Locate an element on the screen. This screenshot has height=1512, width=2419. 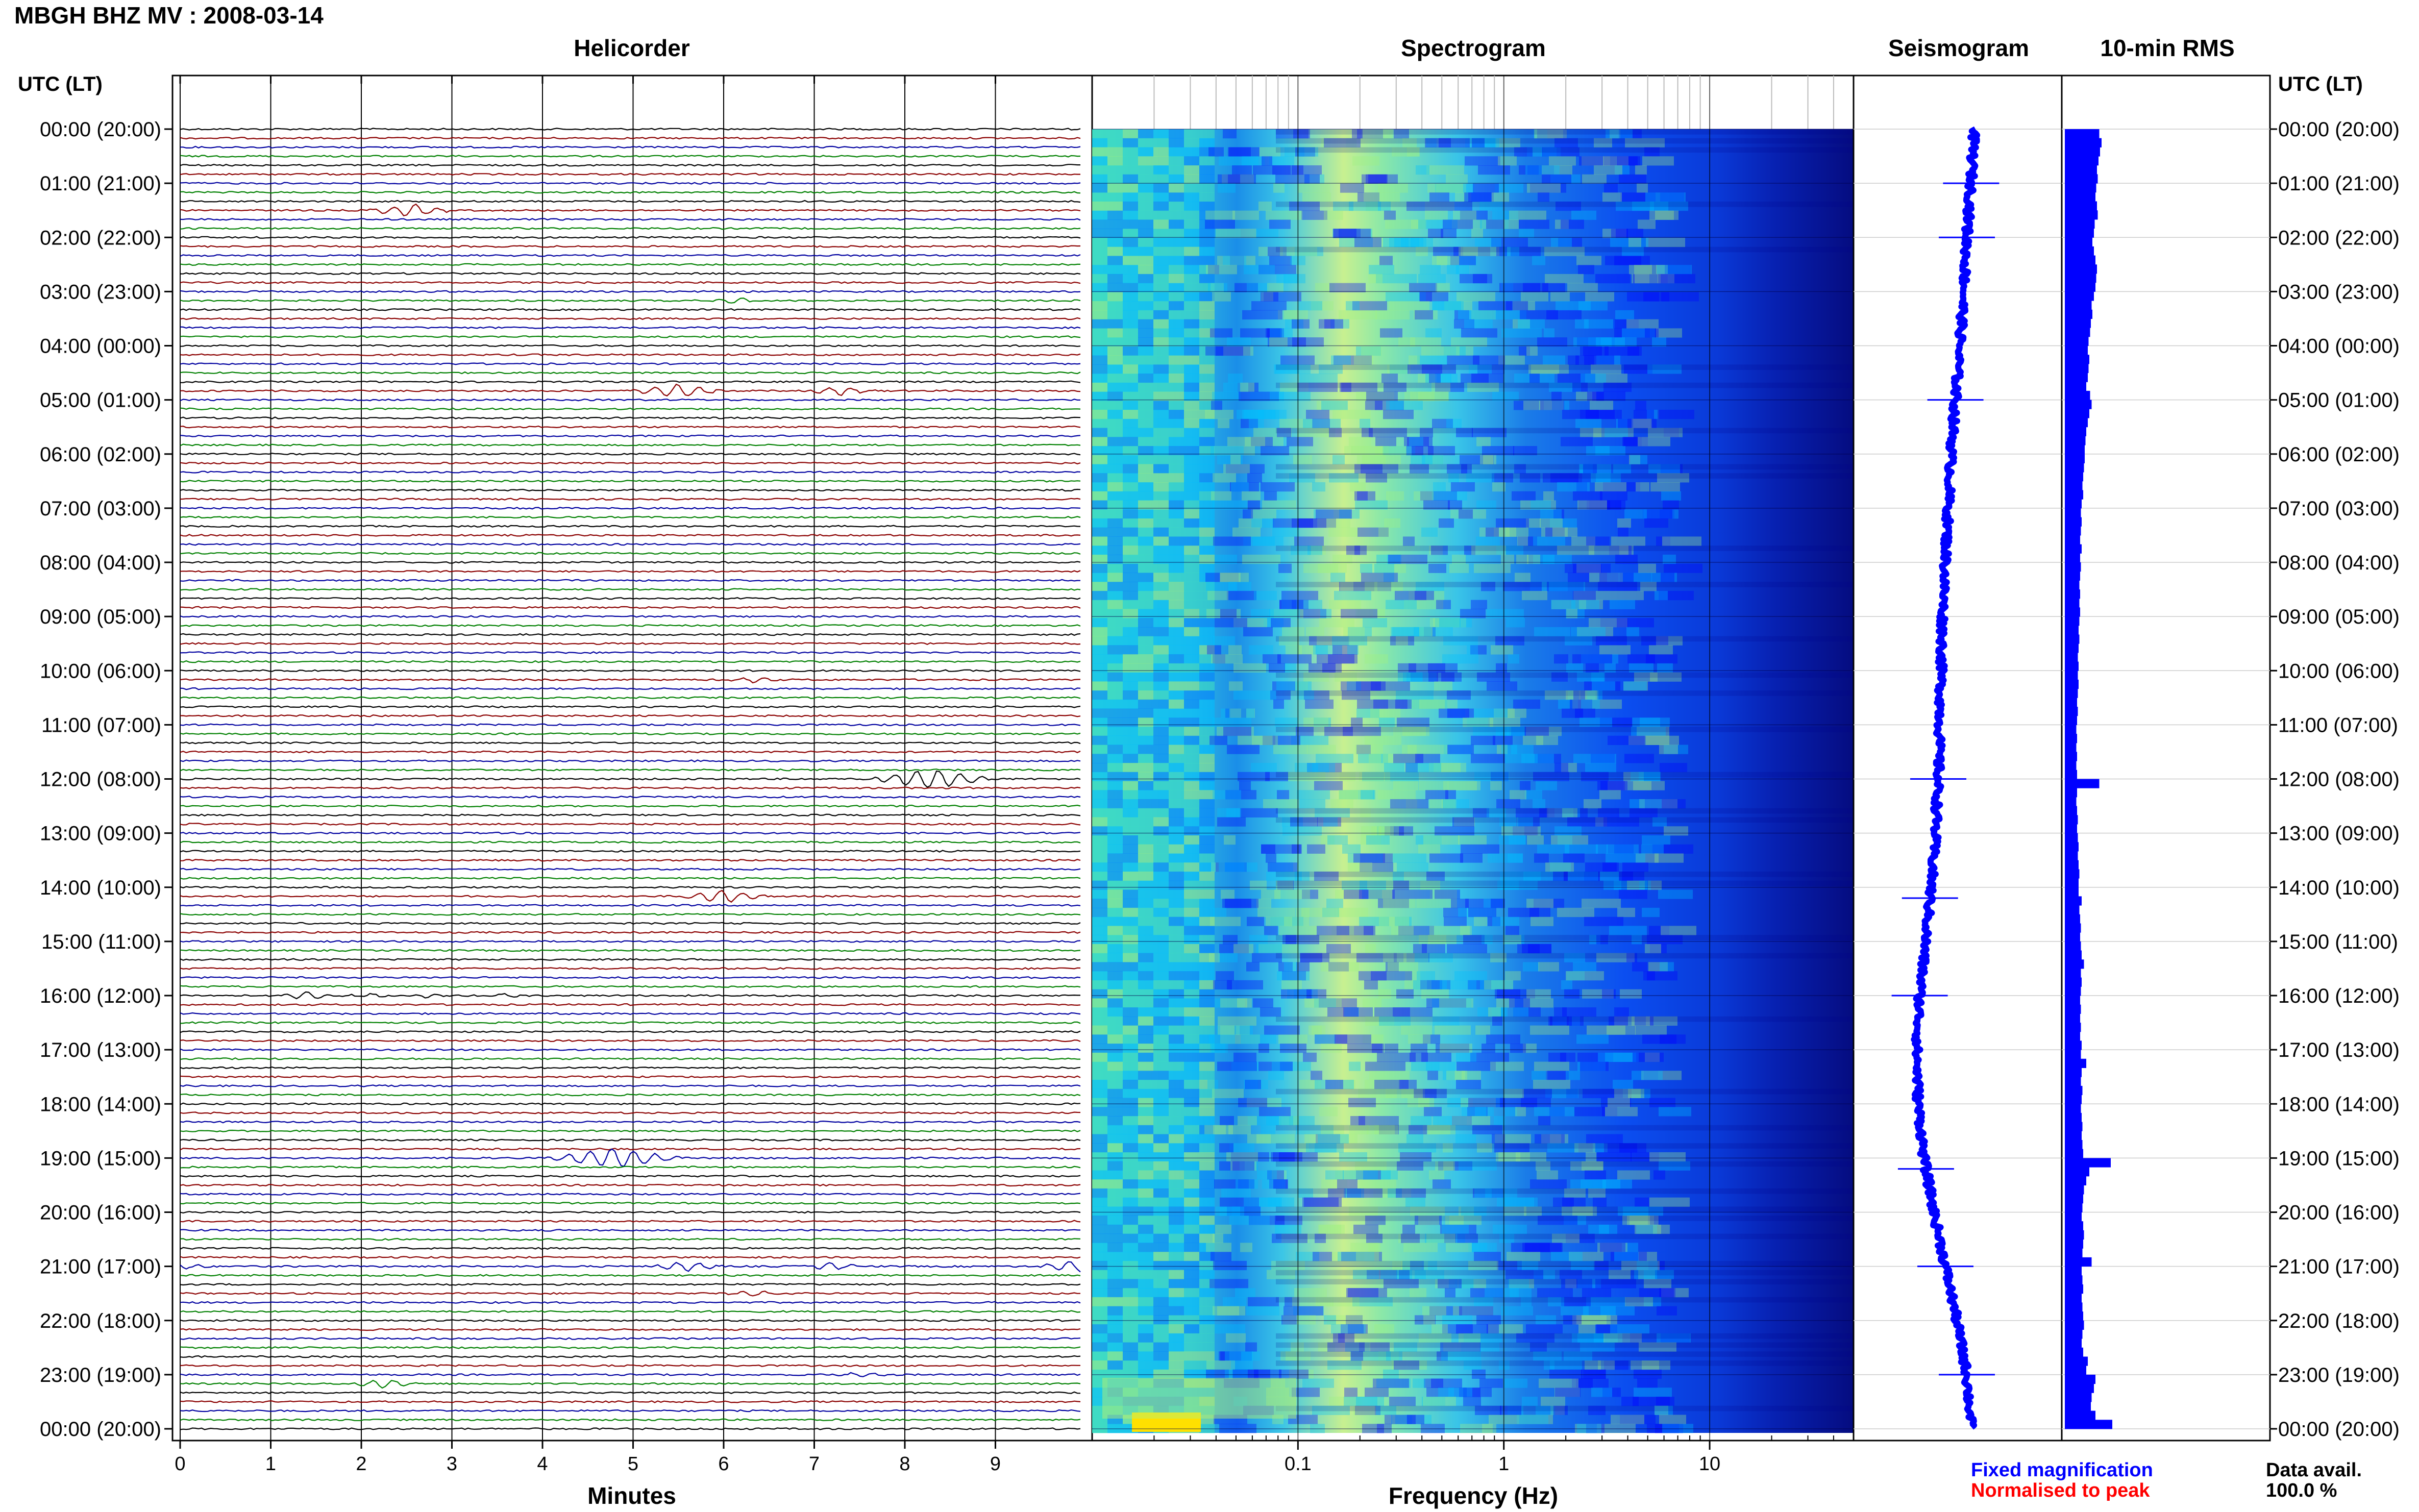
left-time-label: 16:00 (12:00) is located at coordinates (100, 996).